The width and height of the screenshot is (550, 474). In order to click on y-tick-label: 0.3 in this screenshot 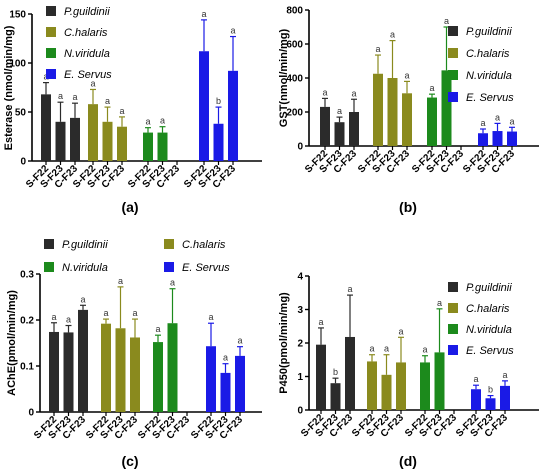, I will do `click(27, 275)`.